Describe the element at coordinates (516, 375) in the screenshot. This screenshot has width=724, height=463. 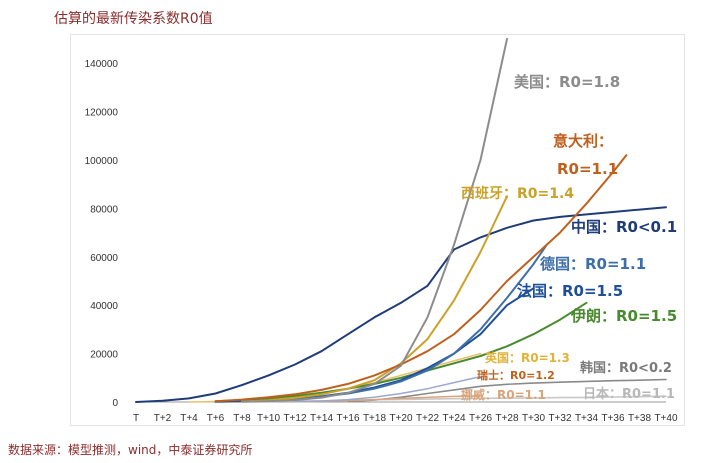
I see `series-annotation: 瑞士：R0=1.2` at that location.